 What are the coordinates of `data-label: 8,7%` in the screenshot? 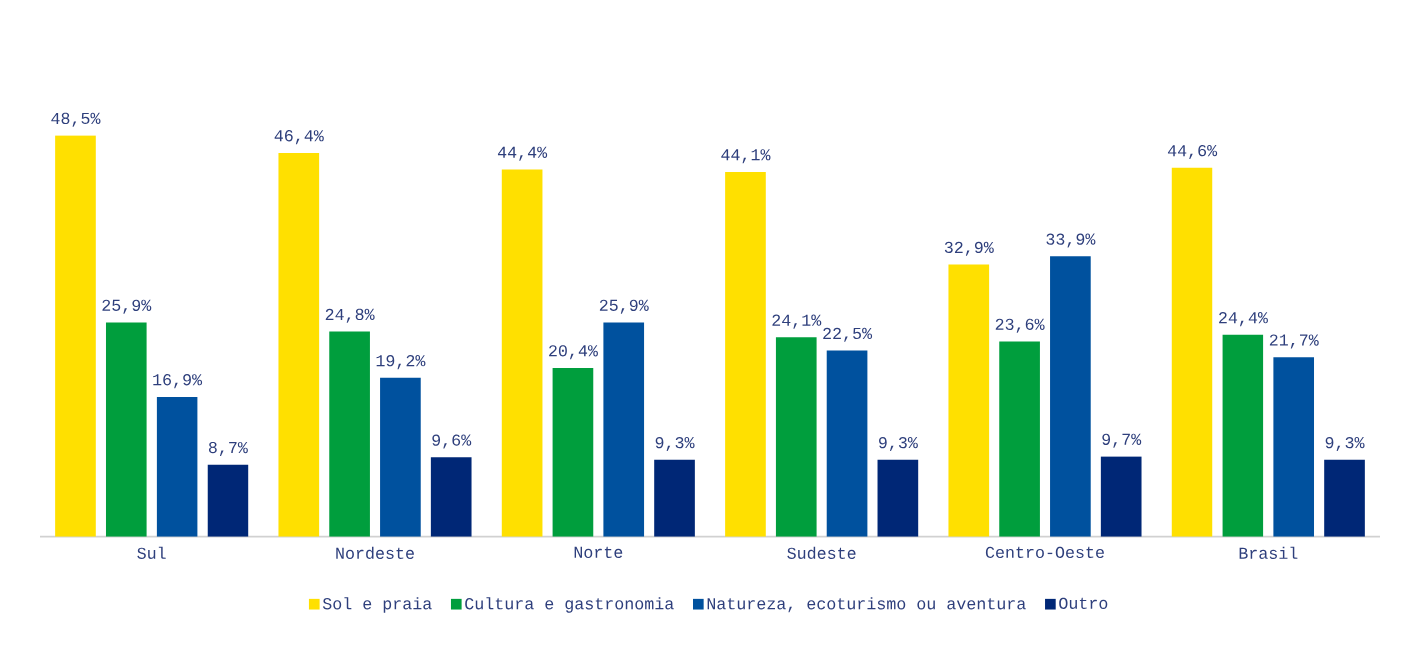 It's located at (228, 448).